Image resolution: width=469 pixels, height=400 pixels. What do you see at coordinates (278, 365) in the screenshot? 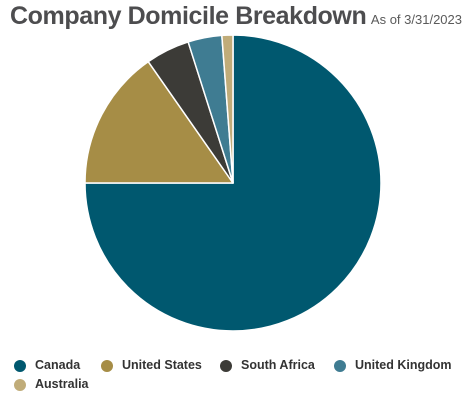
I see `legend-label-south-africa: South Africa` at bounding box center [278, 365].